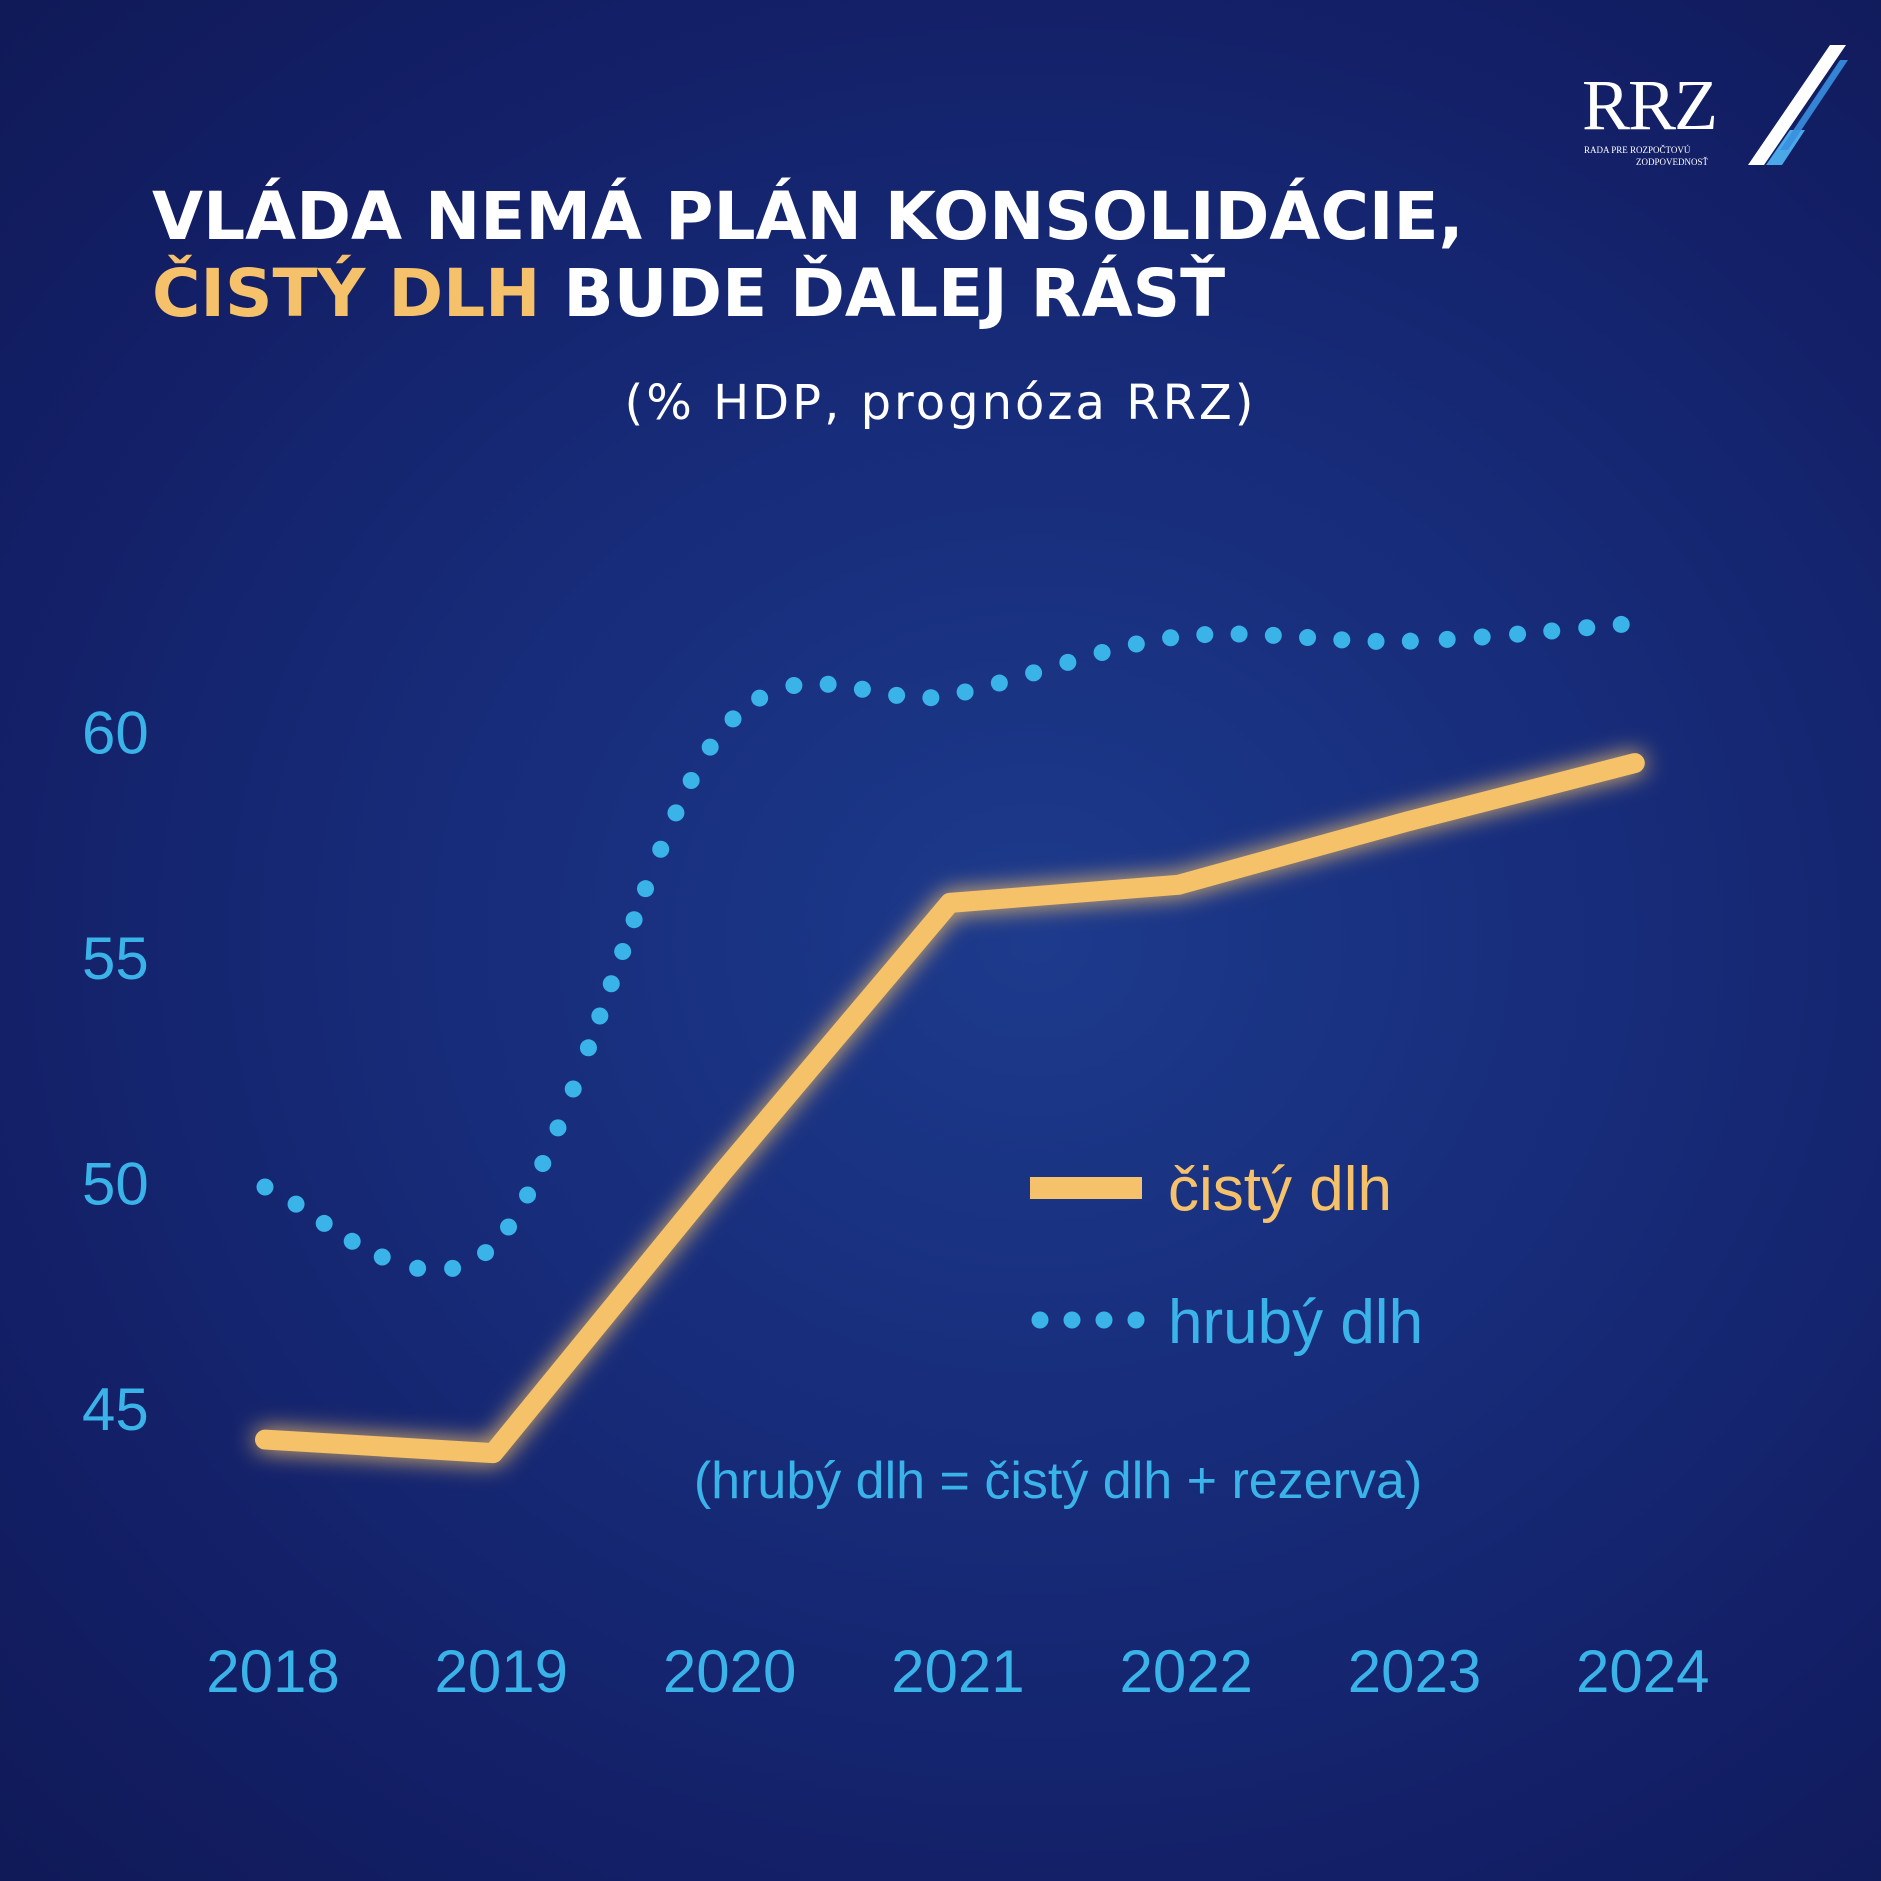  I want to click on x-tick-label: 2023, so click(1414, 1671).